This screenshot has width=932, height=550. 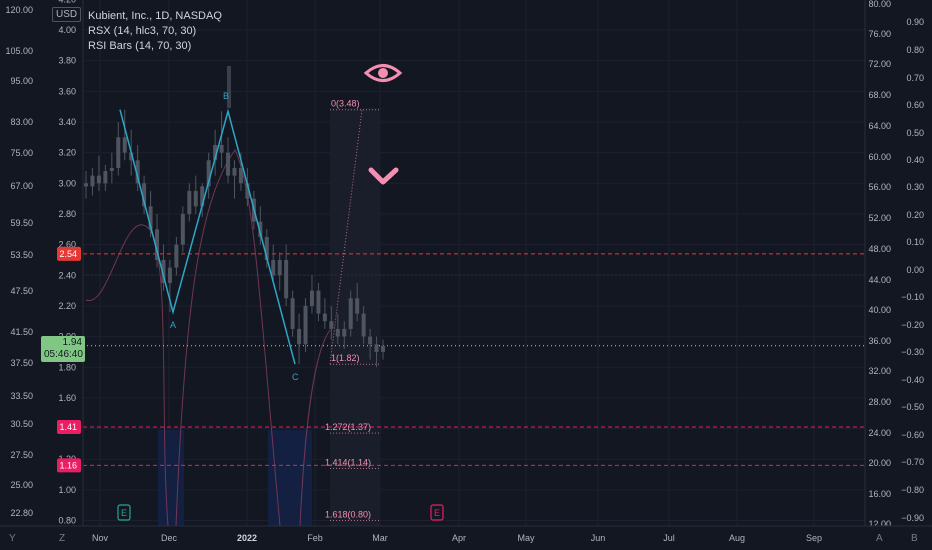 I want to click on rsi-tick-label: 0.80, so click(x=915, y=50).